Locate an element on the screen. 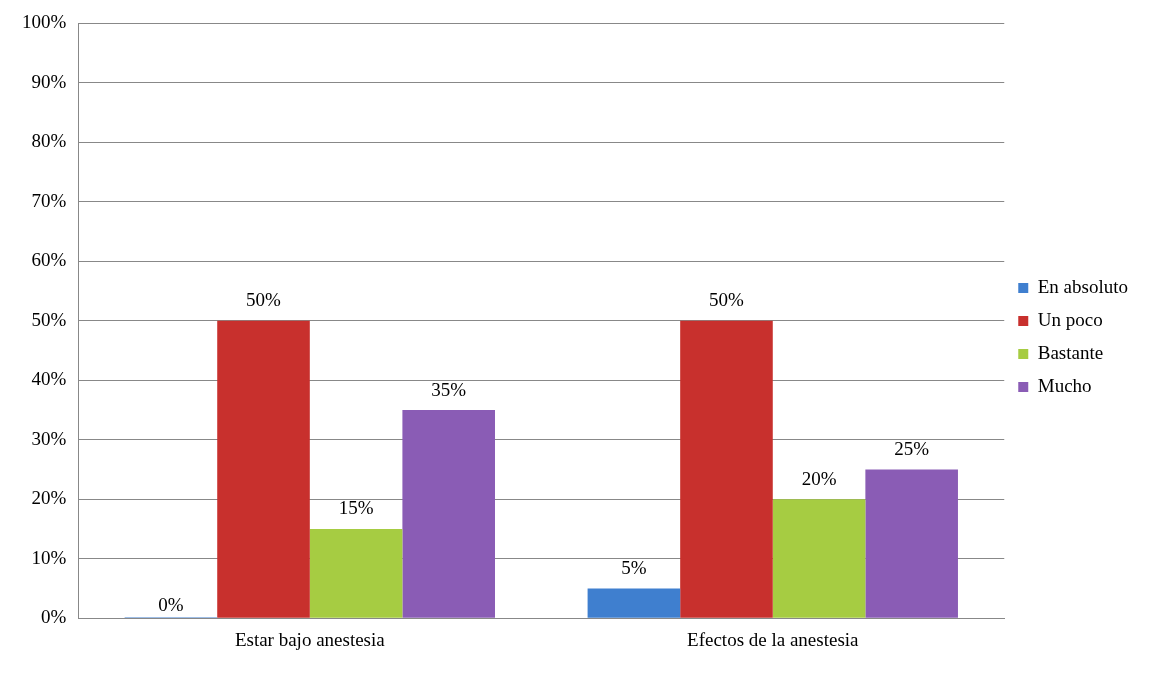 Image resolution: width=1158 pixels, height=675 pixels. y-tick-label: 70% is located at coordinates (49, 200).